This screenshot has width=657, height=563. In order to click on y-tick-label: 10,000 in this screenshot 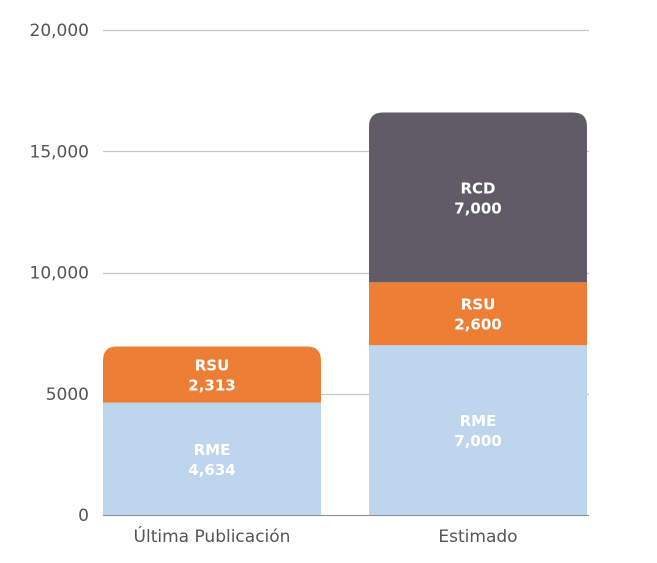, I will do `click(59, 274)`.